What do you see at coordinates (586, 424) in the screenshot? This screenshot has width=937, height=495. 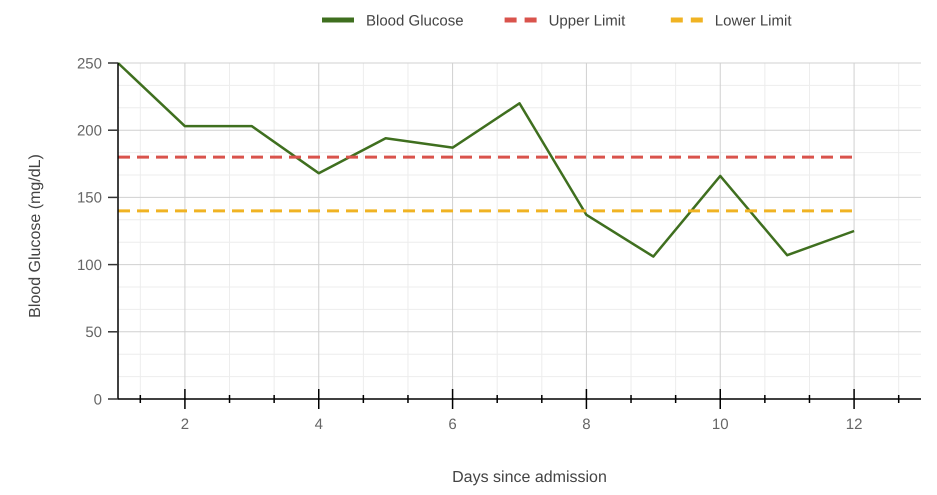 I see `x-tick-label: 8` at bounding box center [586, 424].